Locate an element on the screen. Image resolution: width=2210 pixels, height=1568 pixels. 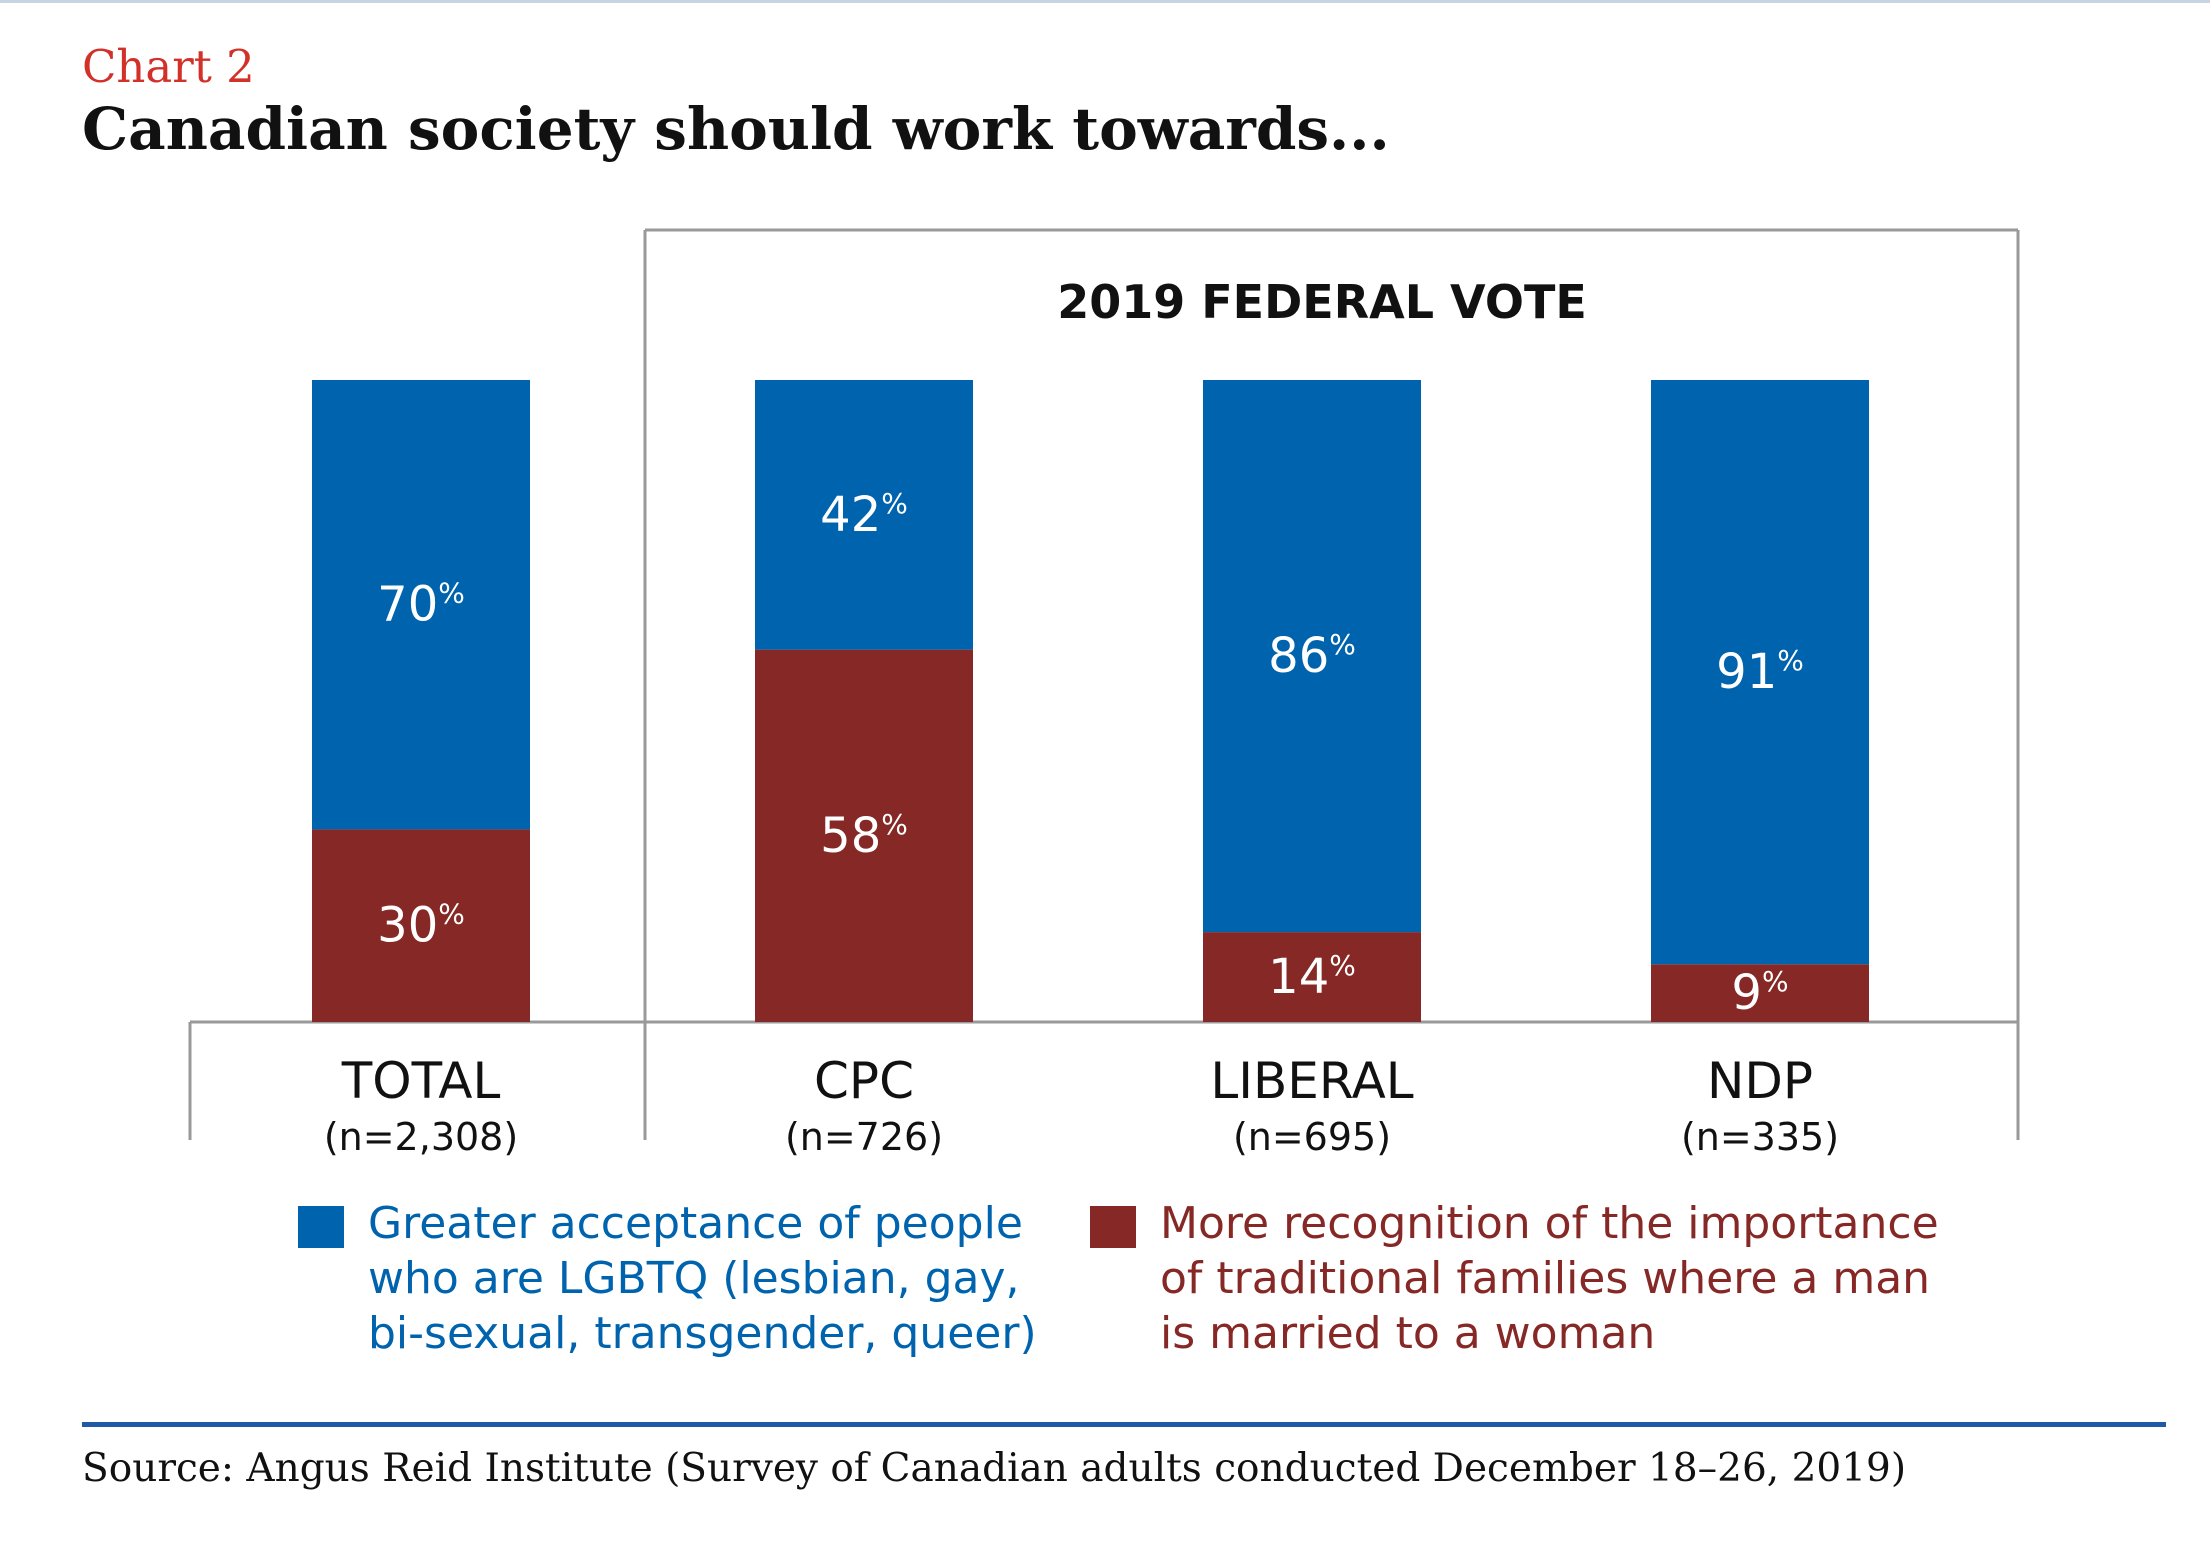
value-label-lgbtq-cpc: 42% is located at coordinates (864, 515).